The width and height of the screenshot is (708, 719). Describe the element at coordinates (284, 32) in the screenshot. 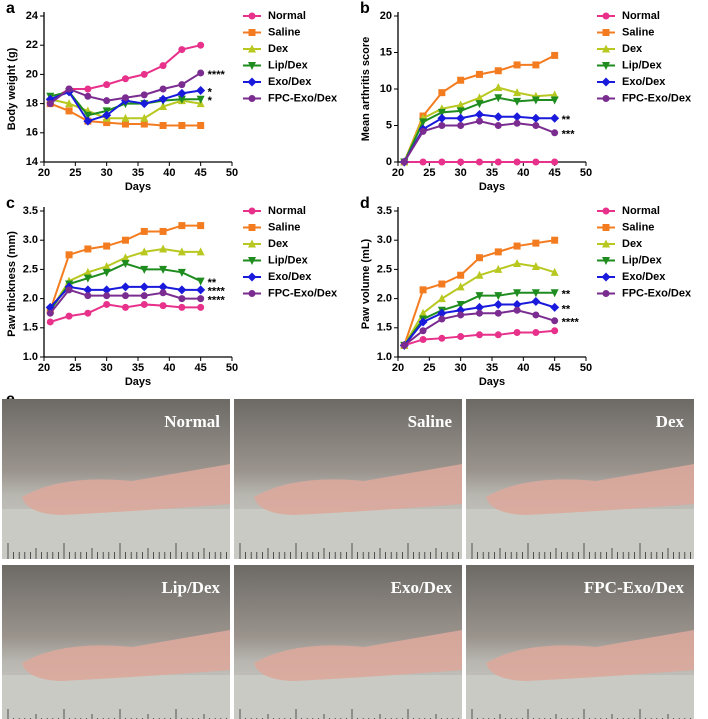

I see `legend-label: Saline` at that location.